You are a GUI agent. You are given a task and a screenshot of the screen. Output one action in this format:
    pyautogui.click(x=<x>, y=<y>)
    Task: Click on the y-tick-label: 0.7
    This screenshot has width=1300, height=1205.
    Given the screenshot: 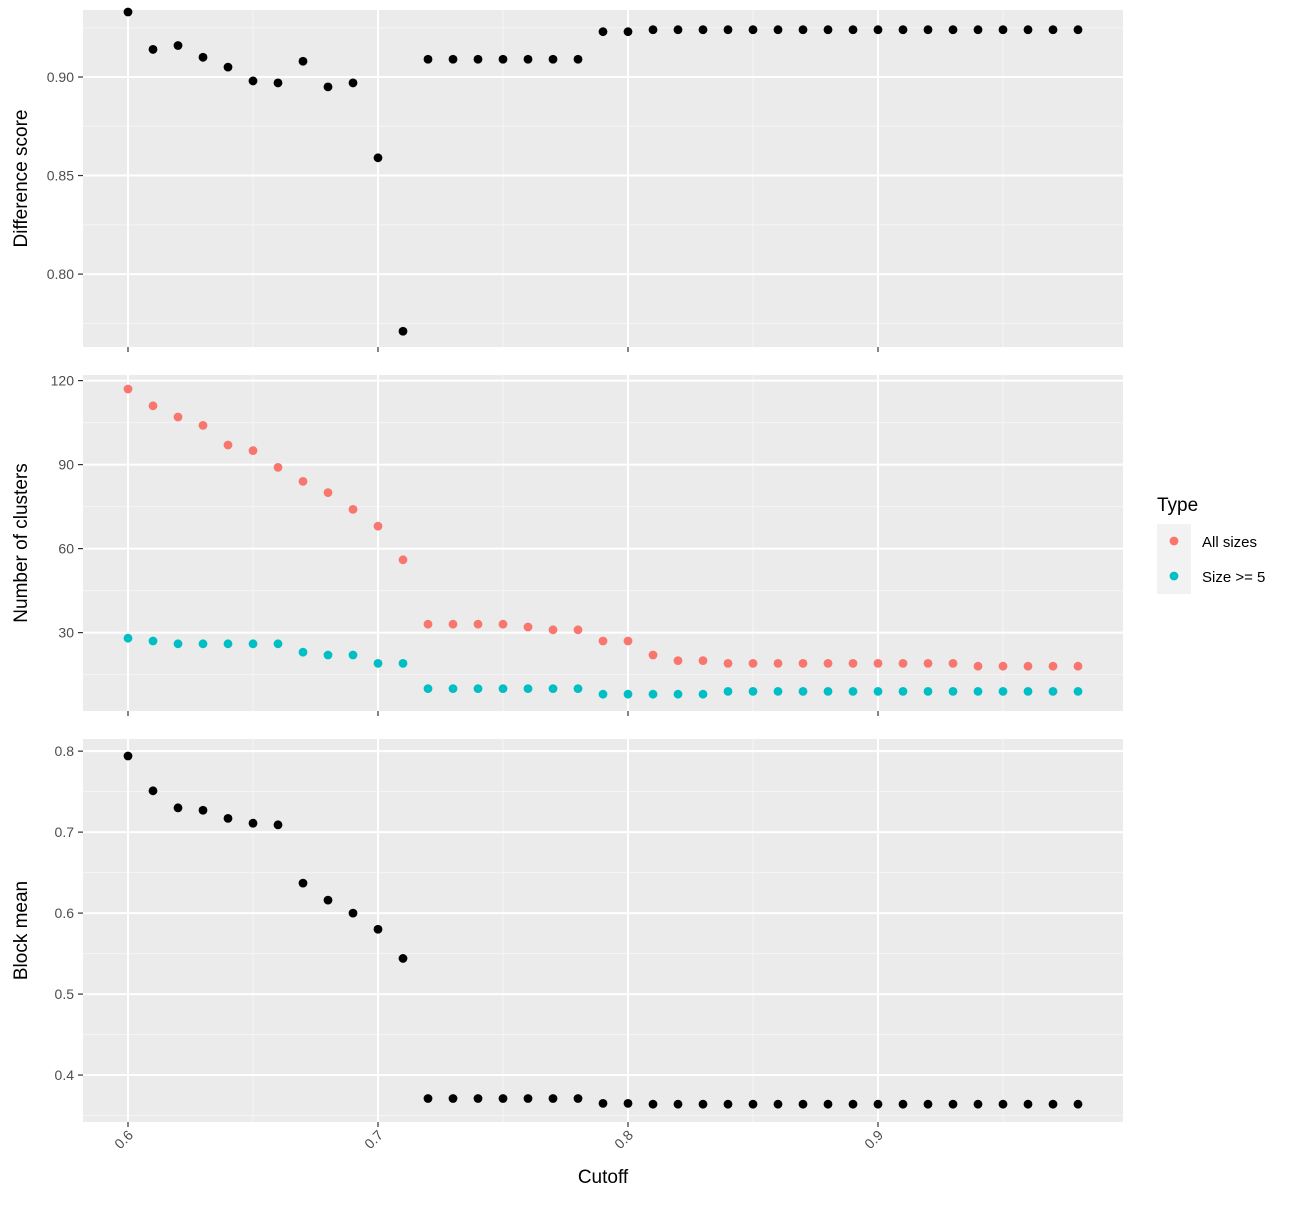 What is the action you would take?
    pyautogui.click(x=65, y=832)
    